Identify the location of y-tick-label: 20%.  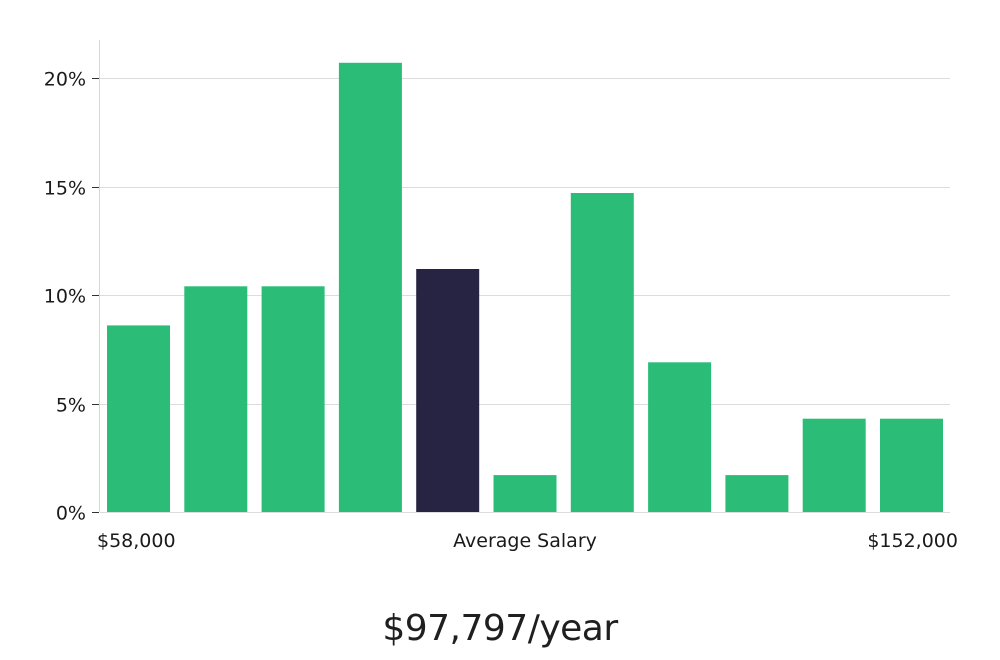
(65, 80).